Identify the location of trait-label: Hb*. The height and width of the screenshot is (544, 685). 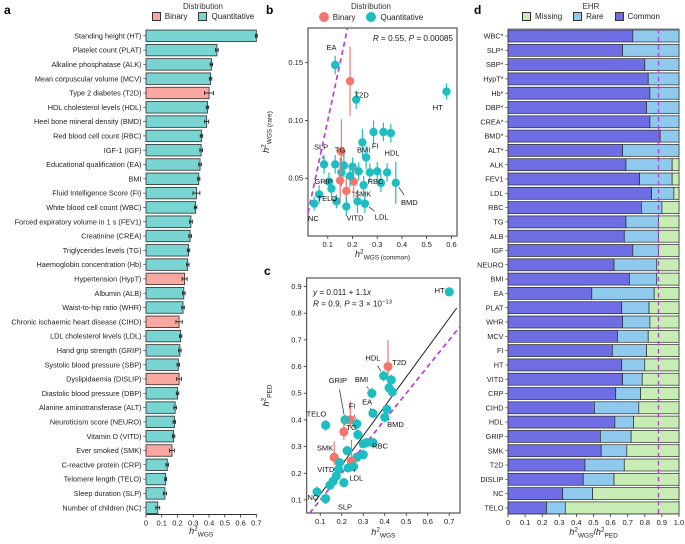
(497, 93).